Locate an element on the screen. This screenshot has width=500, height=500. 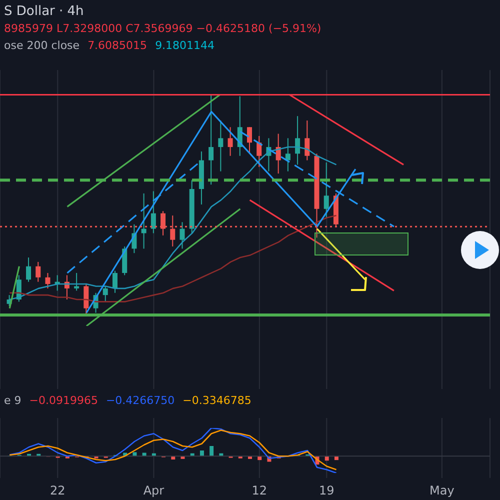
x-tick-label: 22 is located at coordinates (58, 491).